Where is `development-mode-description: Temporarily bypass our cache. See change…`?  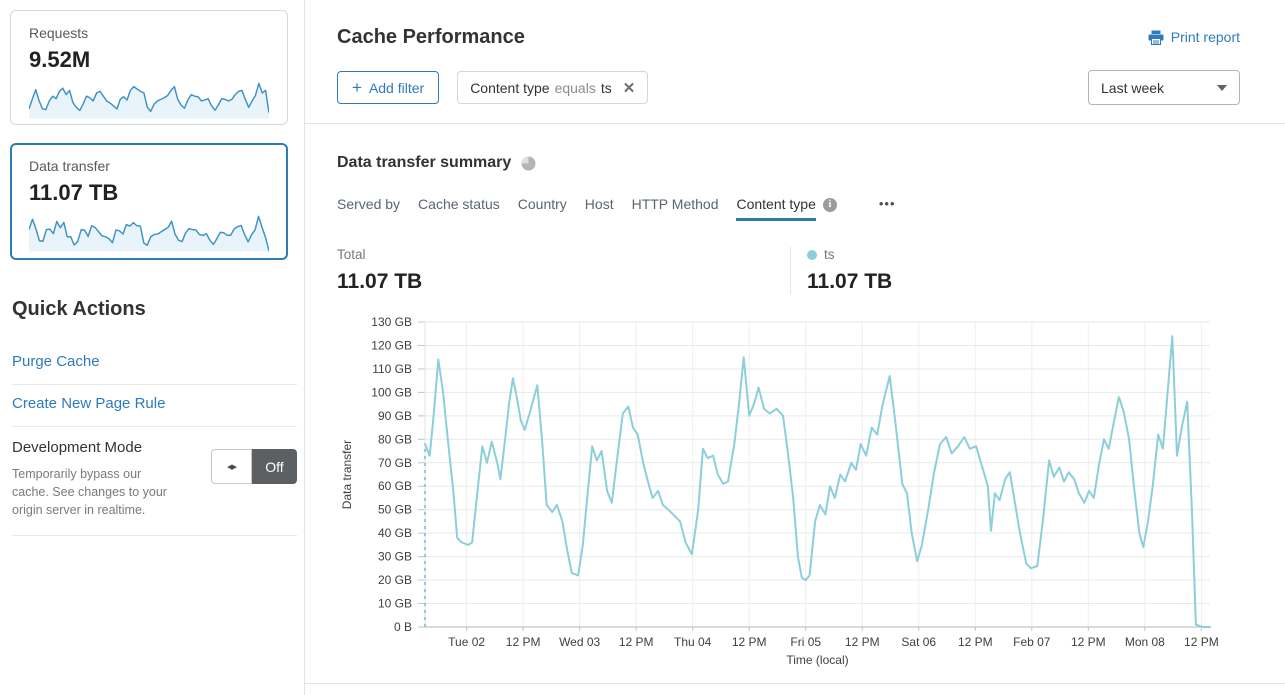
development-mode-description: Temporarily bypass our cache. See change… is located at coordinates (89, 492).